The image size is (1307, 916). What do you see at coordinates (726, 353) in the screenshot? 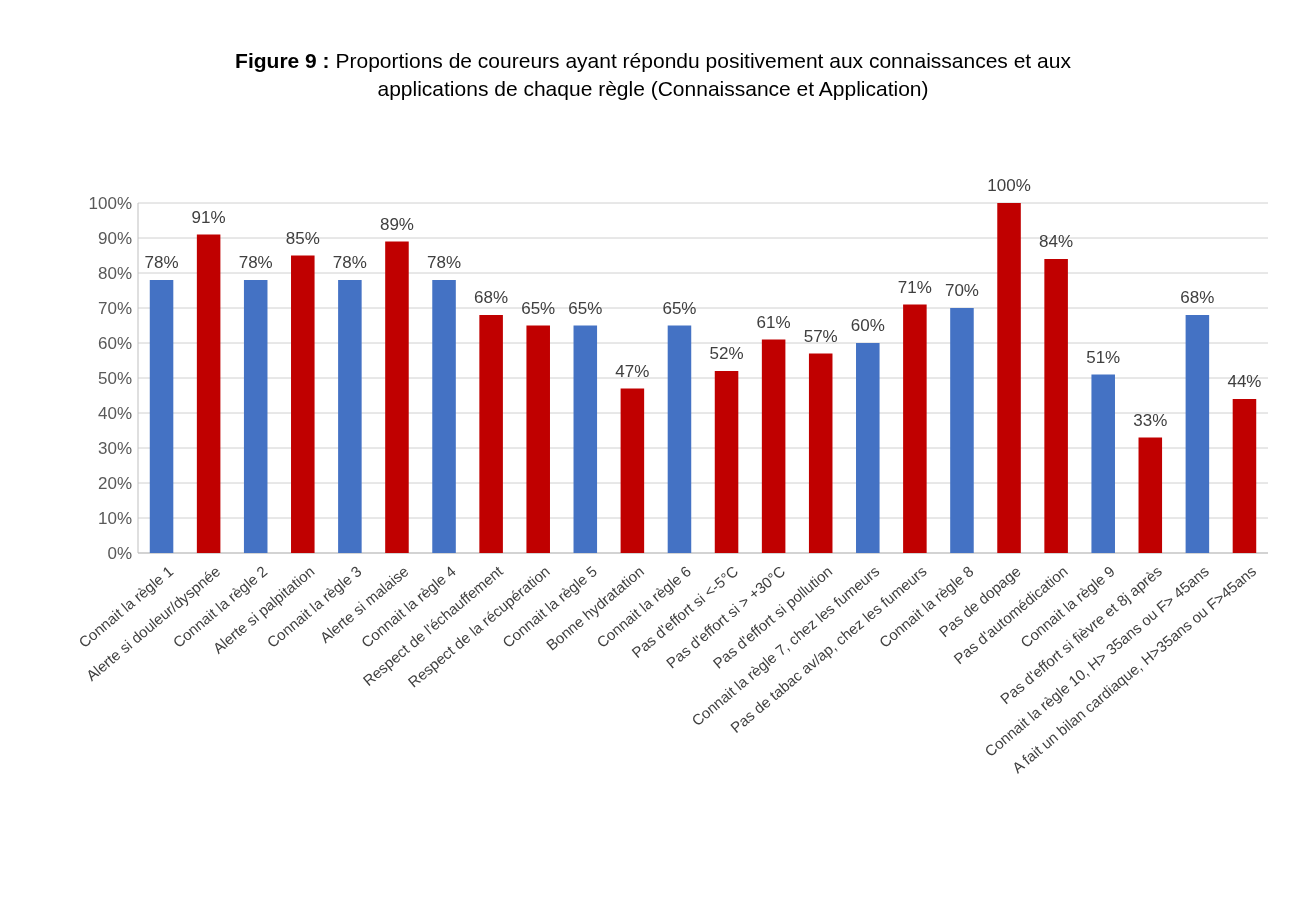
I see `data-label: 52%` at bounding box center [726, 353].